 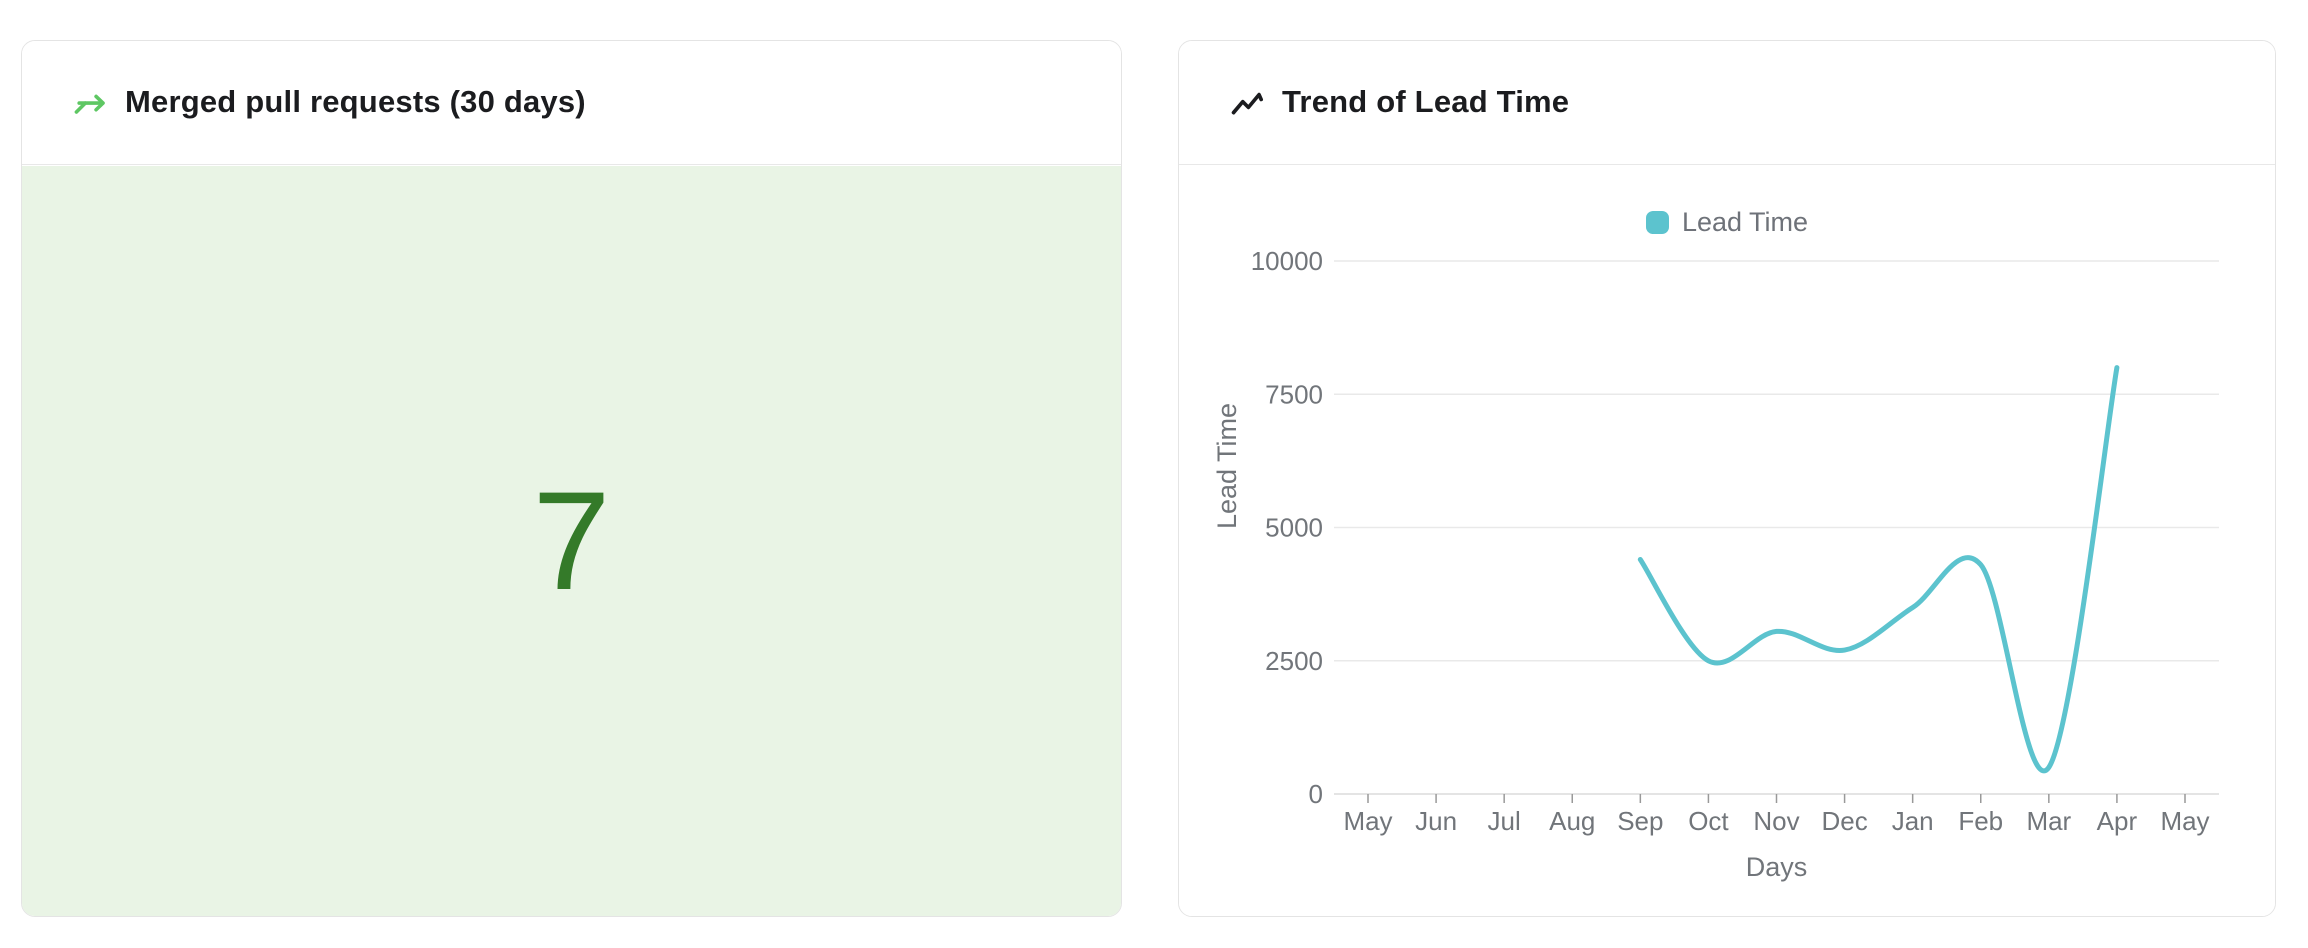 I want to click on x-tick-label: Apr, so click(x=2117, y=821).